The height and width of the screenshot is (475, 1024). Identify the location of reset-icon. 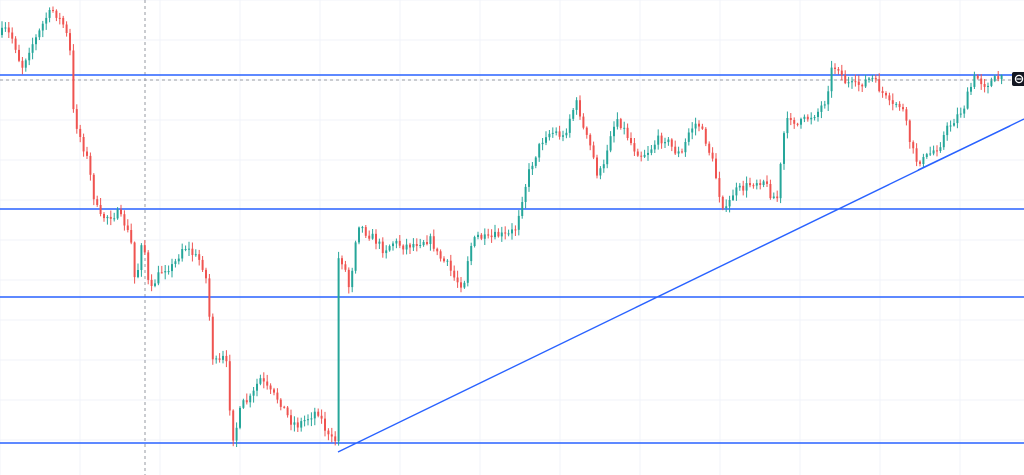
(1019, 79).